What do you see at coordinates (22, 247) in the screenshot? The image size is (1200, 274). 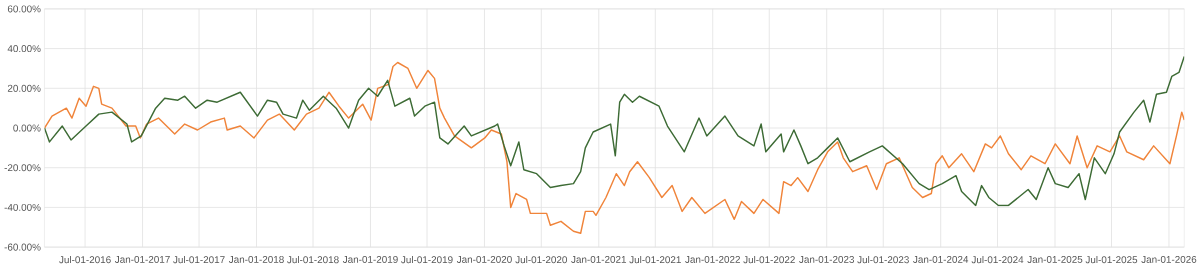 I see `y-tick-label: -60.00%` at bounding box center [22, 247].